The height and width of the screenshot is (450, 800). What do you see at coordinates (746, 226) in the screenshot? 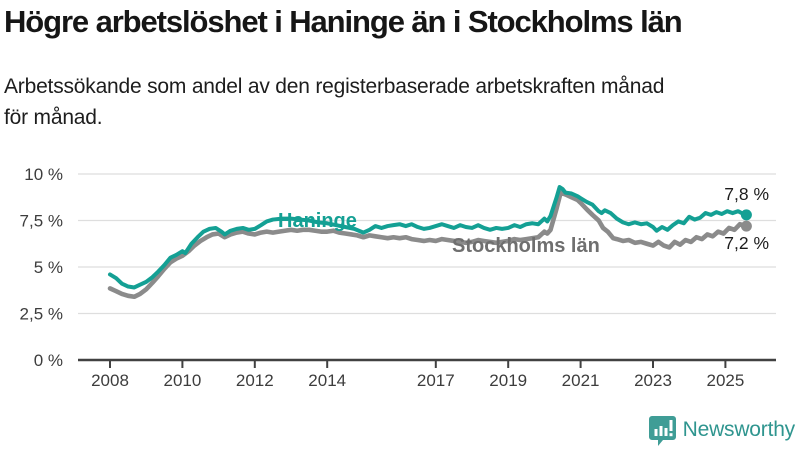
I see `series-end-dot-stockholms-l-n` at bounding box center [746, 226].